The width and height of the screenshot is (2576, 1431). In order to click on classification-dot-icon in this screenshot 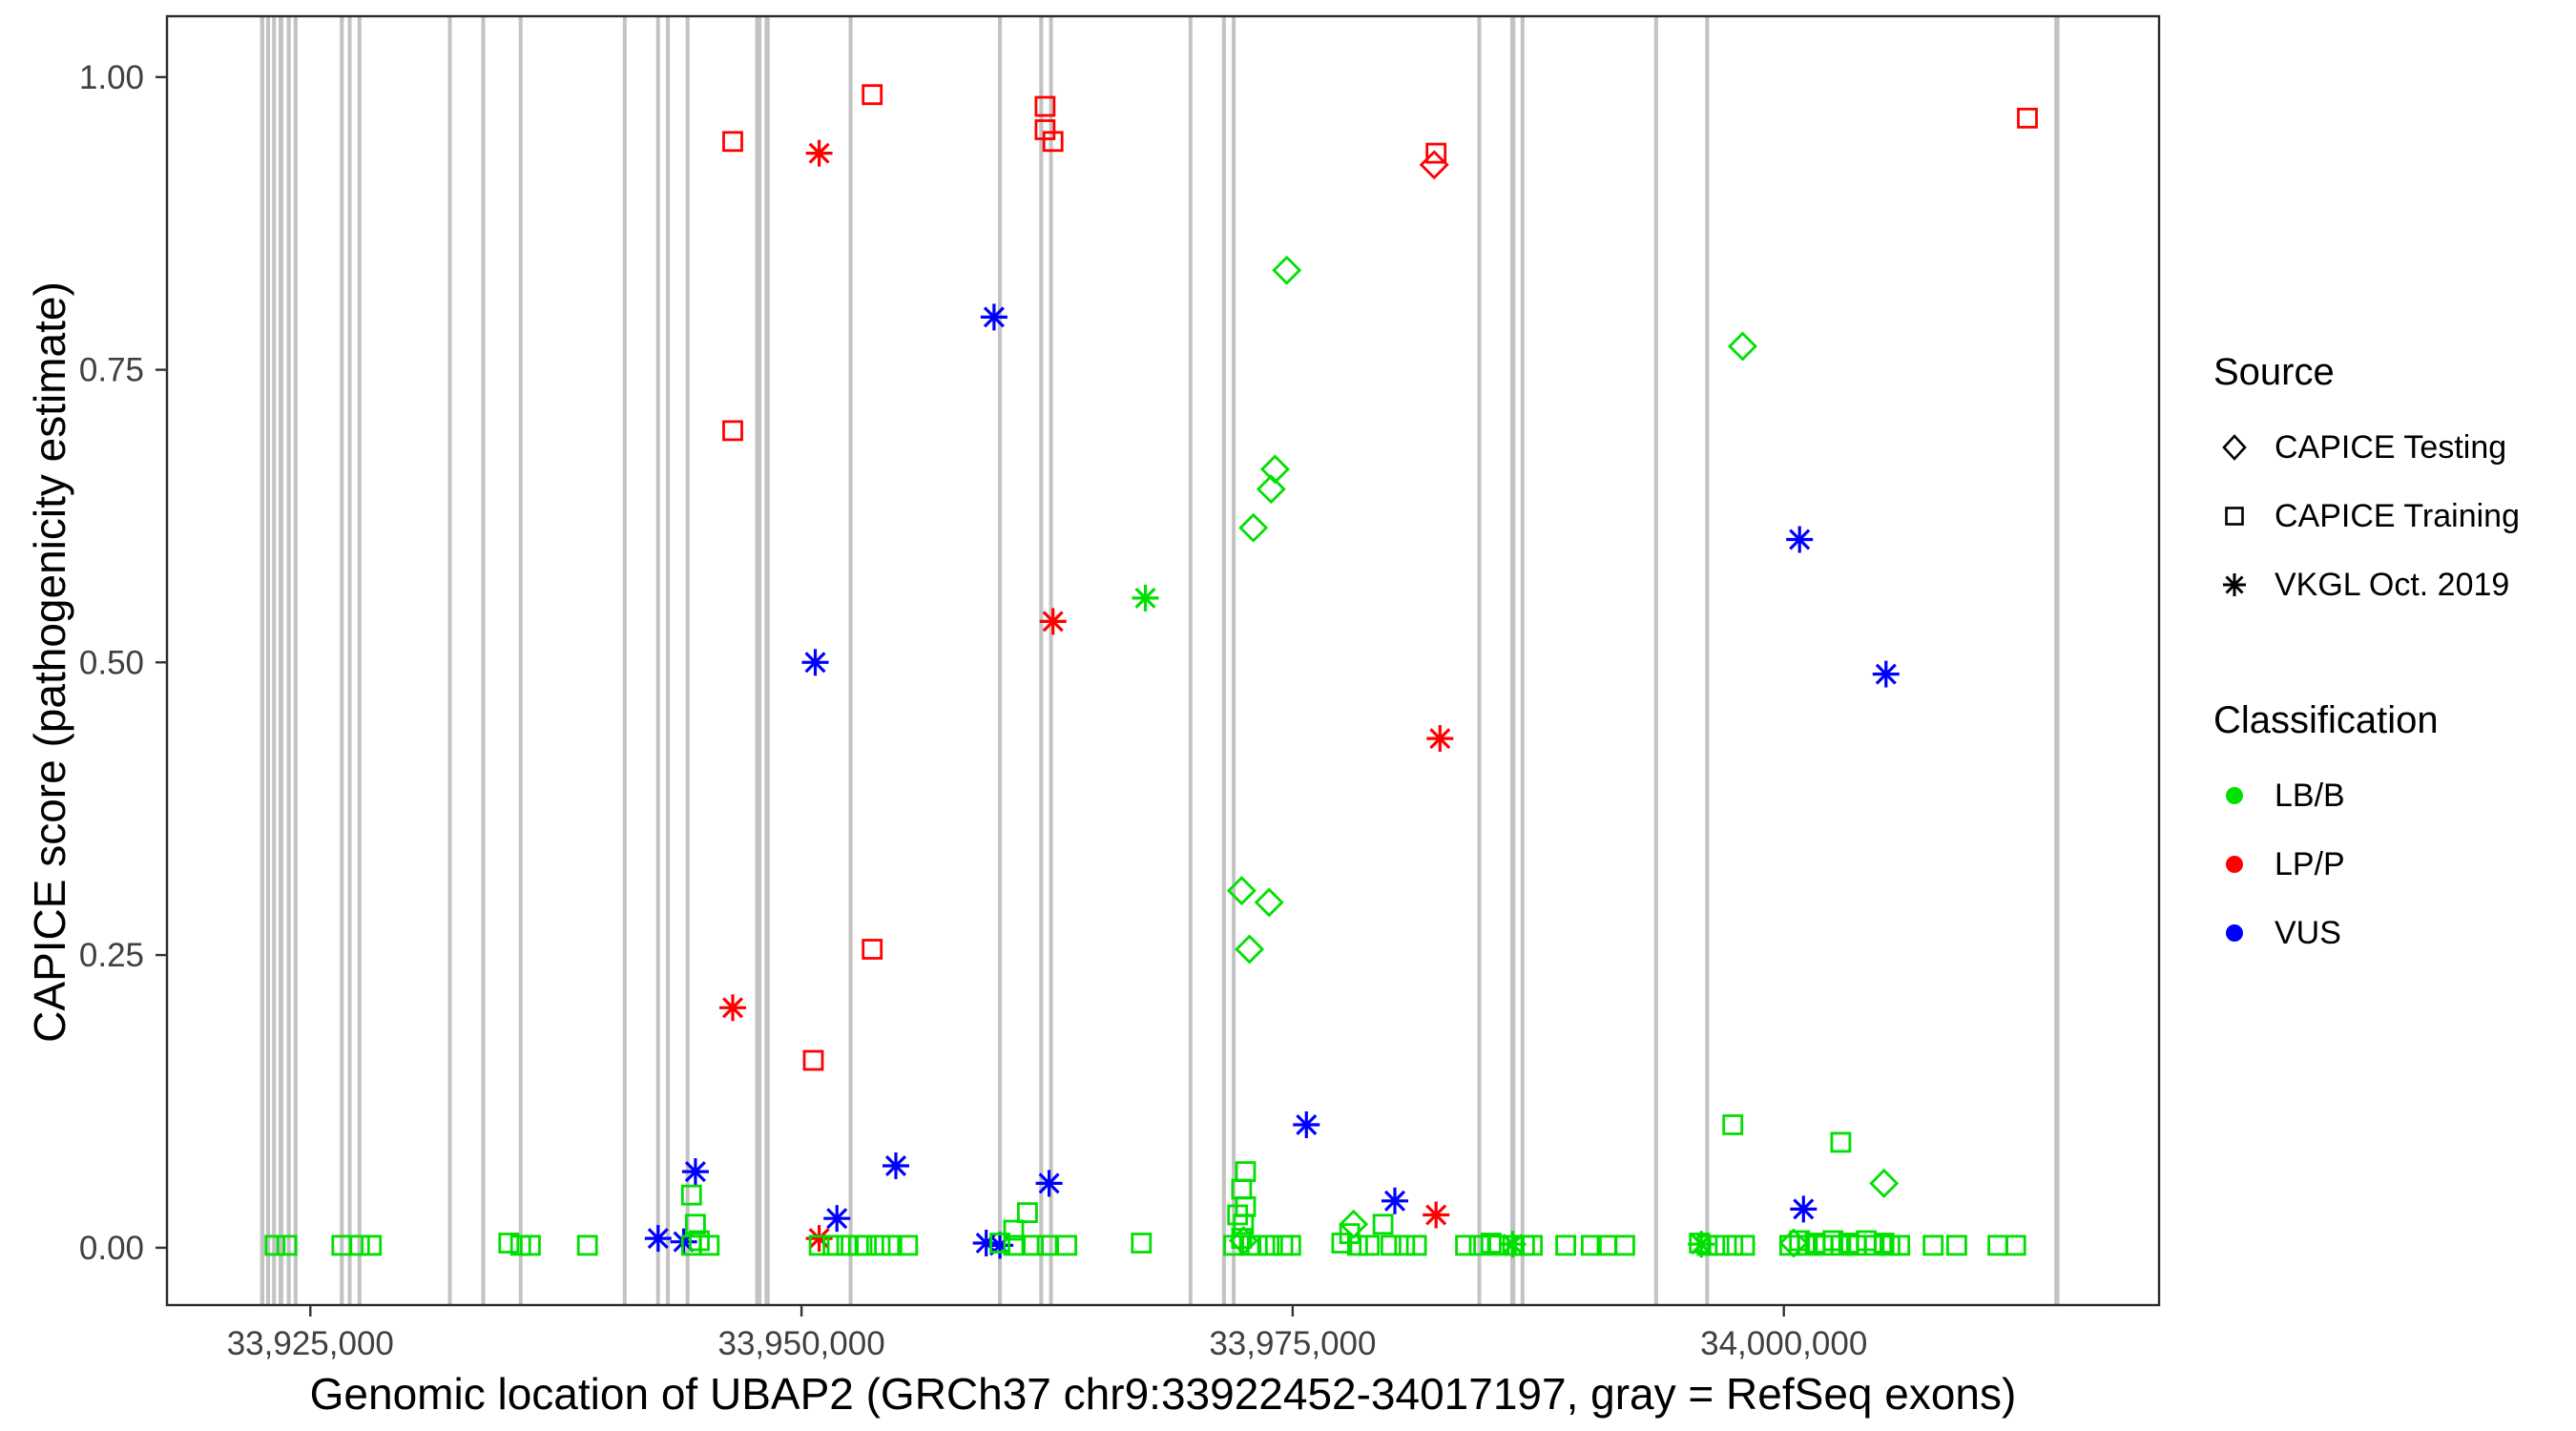, I will do `click(2234, 864)`.